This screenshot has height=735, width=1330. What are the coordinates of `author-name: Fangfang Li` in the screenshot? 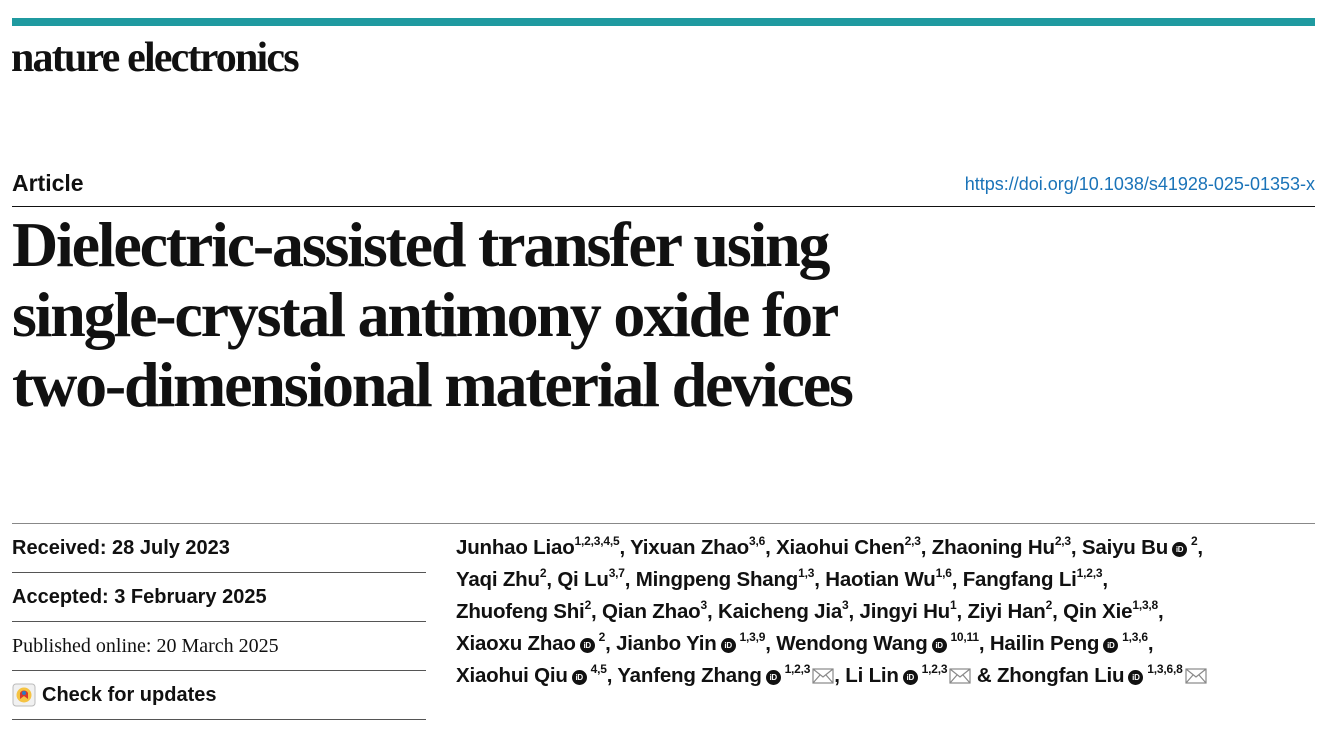 It's located at (1019, 579).